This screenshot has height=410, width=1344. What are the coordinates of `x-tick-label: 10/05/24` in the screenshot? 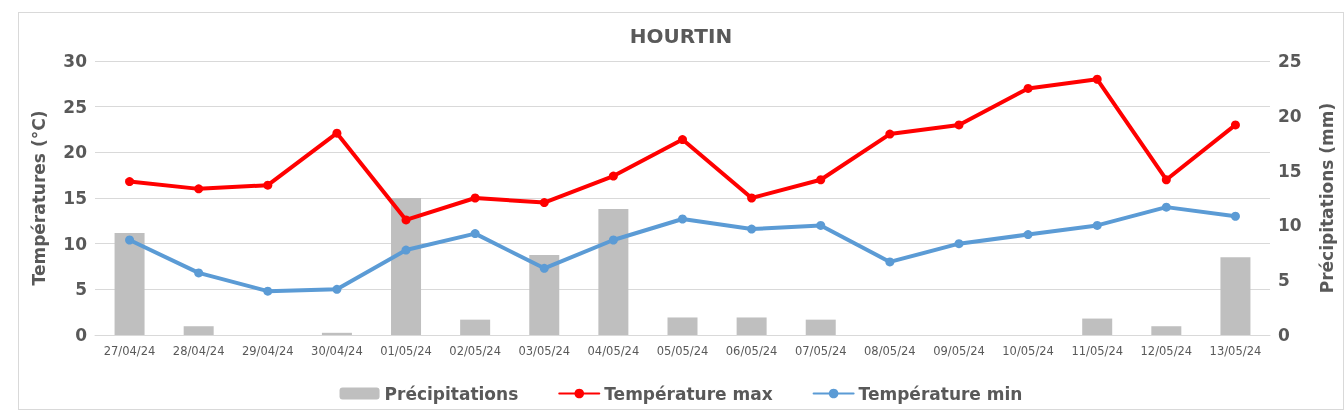 It's located at (1028, 351).